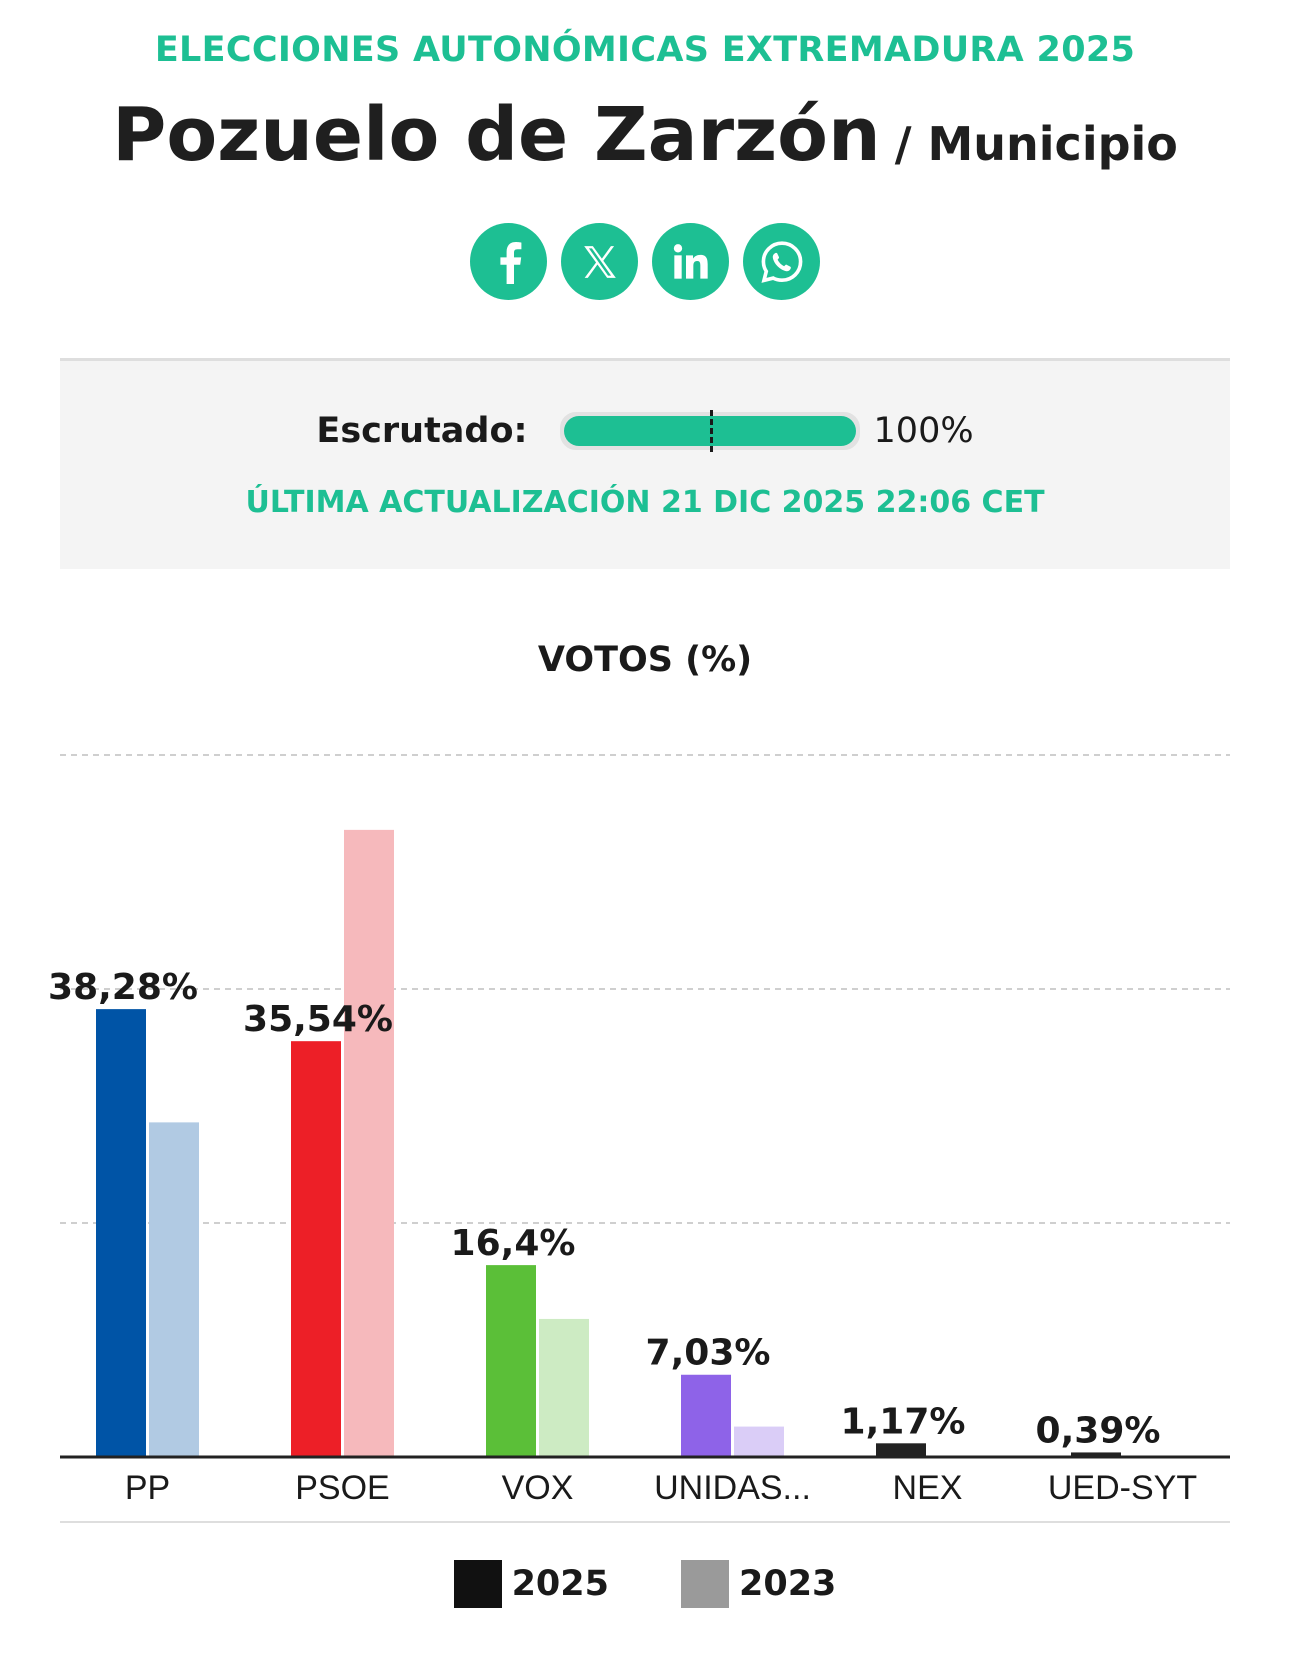 The height and width of the screenshot is (1674, 1290). Describe the element at coordinates (1122, 1488) in the screenshot. I see `category-label-5: UED-SYT` at that location.